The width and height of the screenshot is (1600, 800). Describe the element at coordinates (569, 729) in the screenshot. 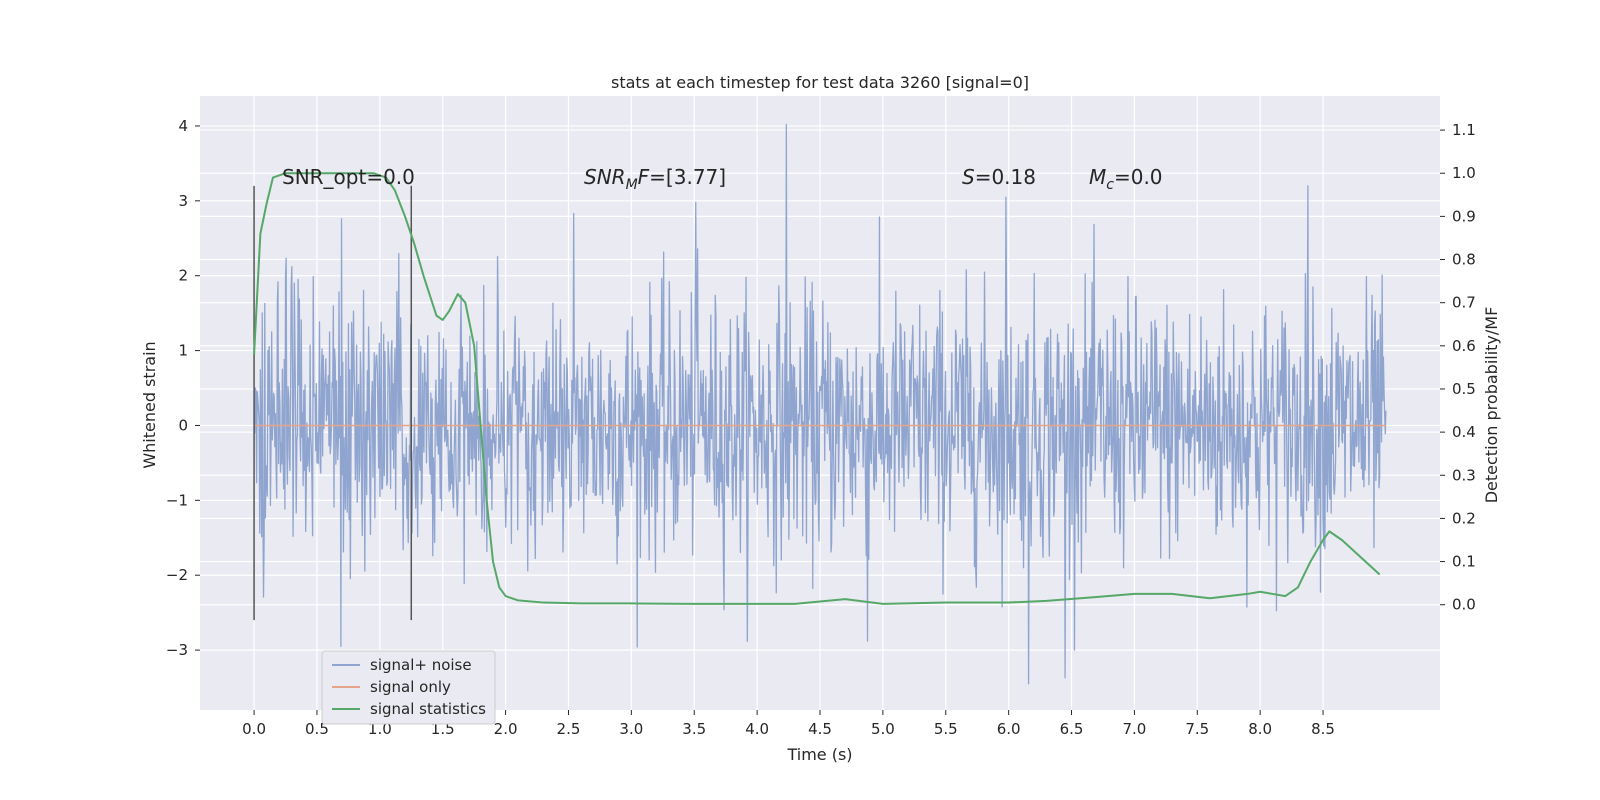

I see `x-tick-label: 2.5` at that location.